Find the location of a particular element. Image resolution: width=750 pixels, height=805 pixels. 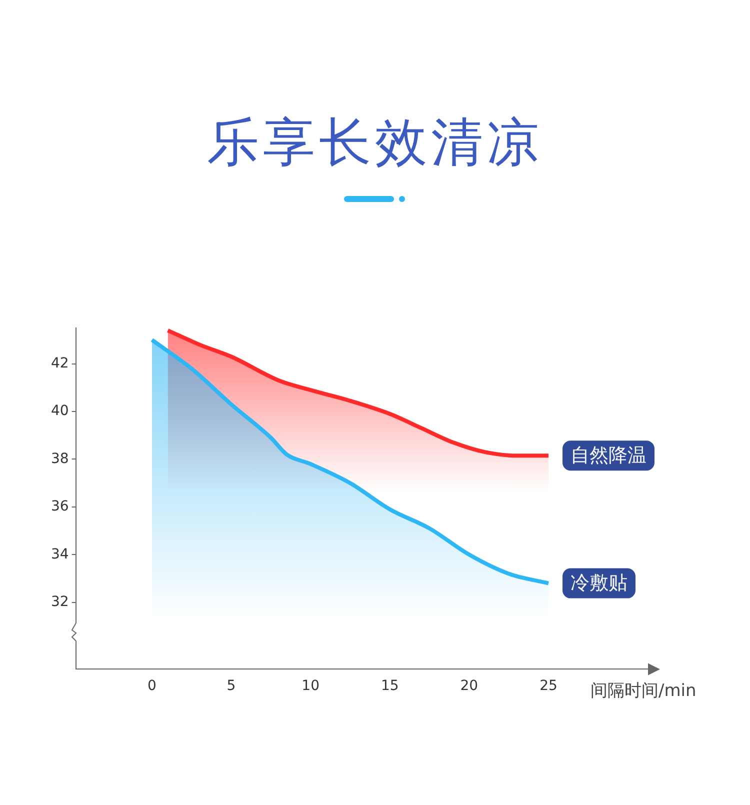

x-tick-label: 10 is located at coordinates (311, 686).